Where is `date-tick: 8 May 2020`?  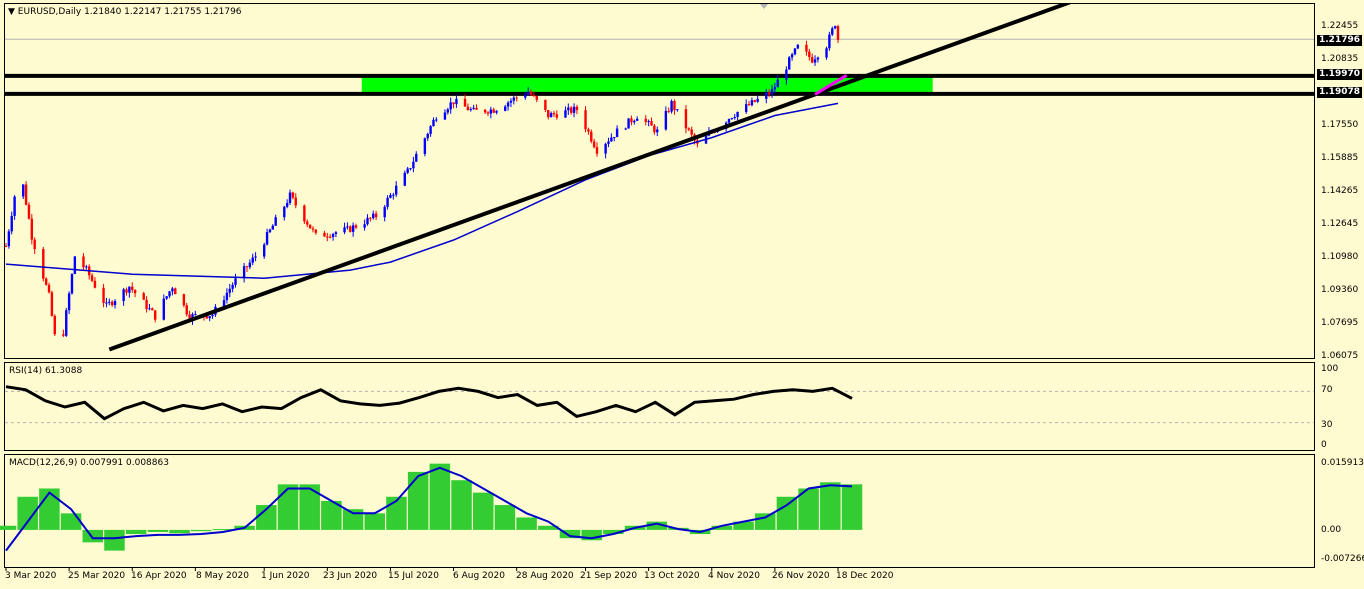 date-tick: 8 May 2020 is located at coordinates (222, 576).